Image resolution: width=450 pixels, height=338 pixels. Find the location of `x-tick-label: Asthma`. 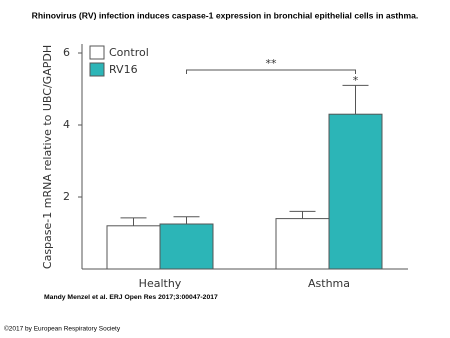

x-tick-label: Asthma is located at coordinates (329, 283).